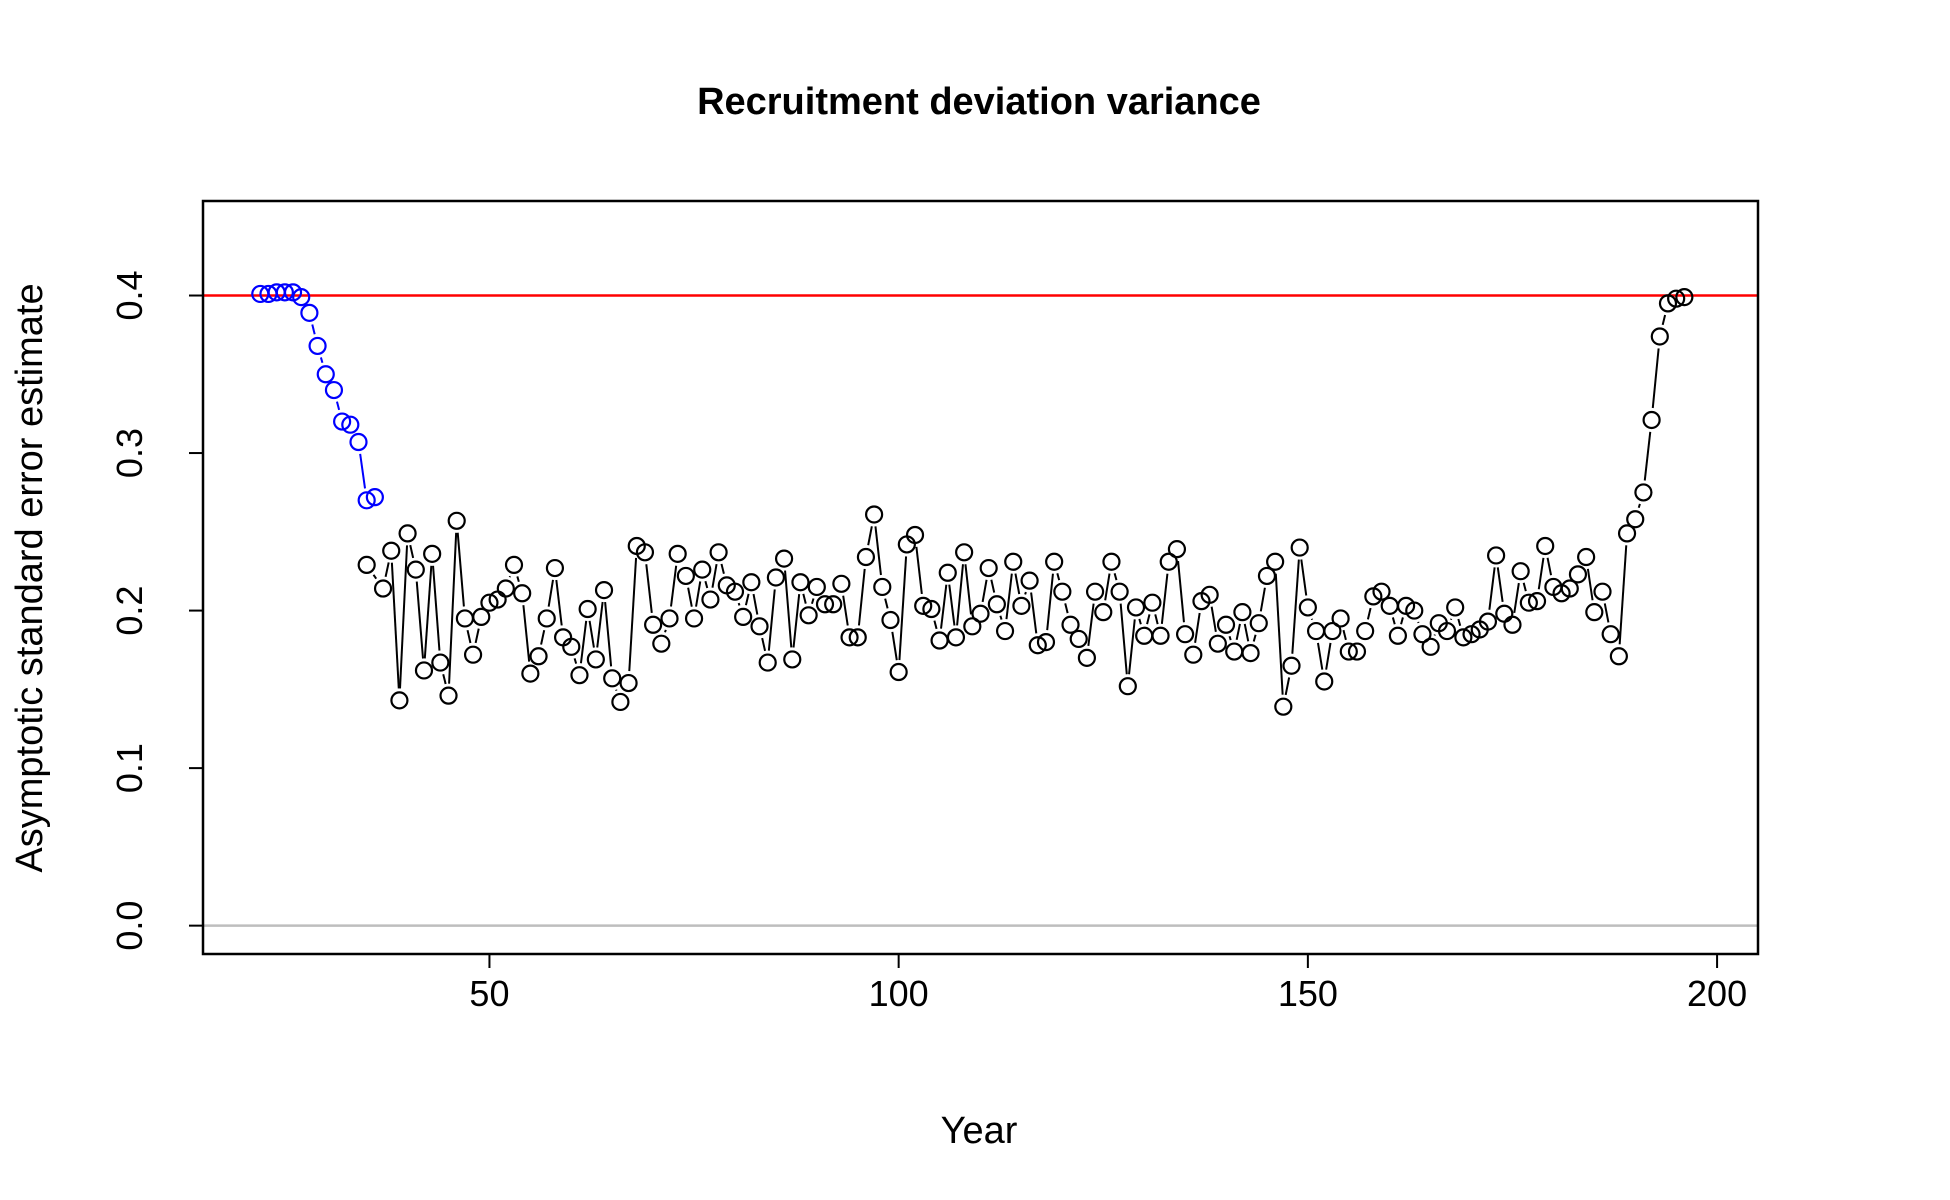 Image resolution: width=1950 pixels, height=1200 pixels. Describe the element at coordinates (129, 453) in the screenshot. I see `y-tick-label: 0.3` at that location.